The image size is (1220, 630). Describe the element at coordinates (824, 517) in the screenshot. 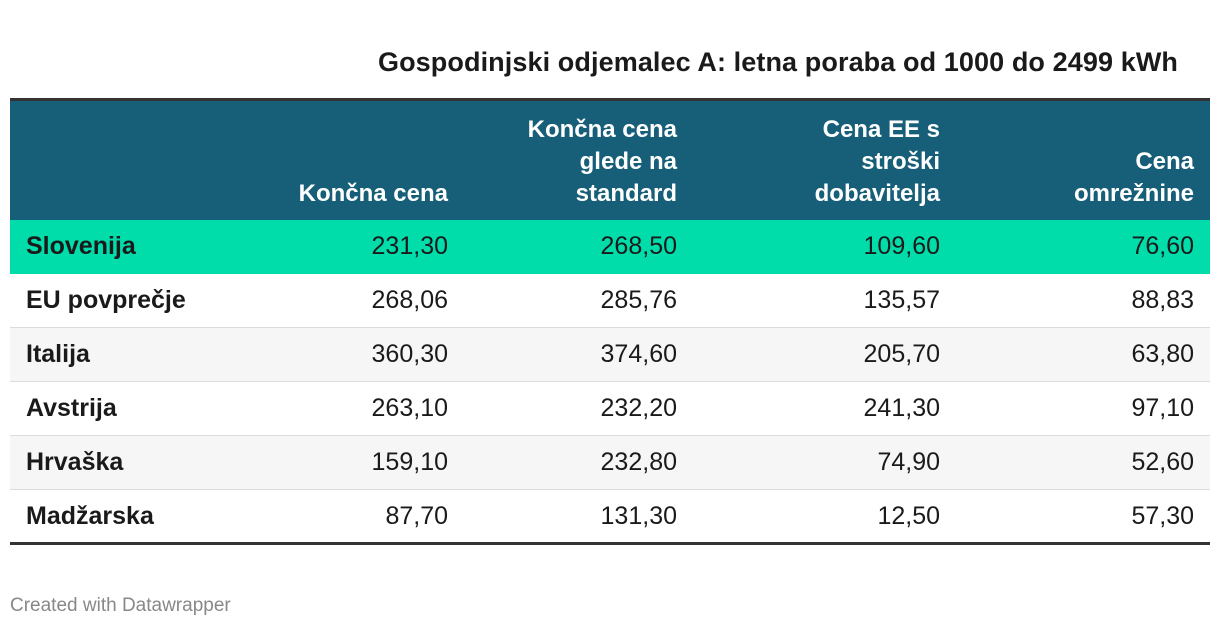

I see `table-cell: 12,50` at that location.